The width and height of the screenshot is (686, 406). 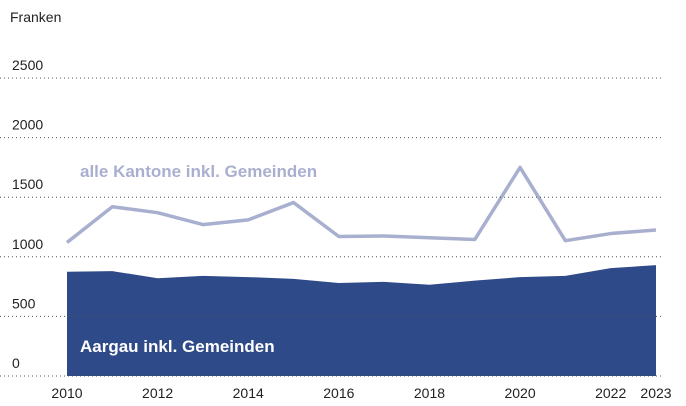 I want to click on y-tick-label: 2000, so click(x=27, y=125).